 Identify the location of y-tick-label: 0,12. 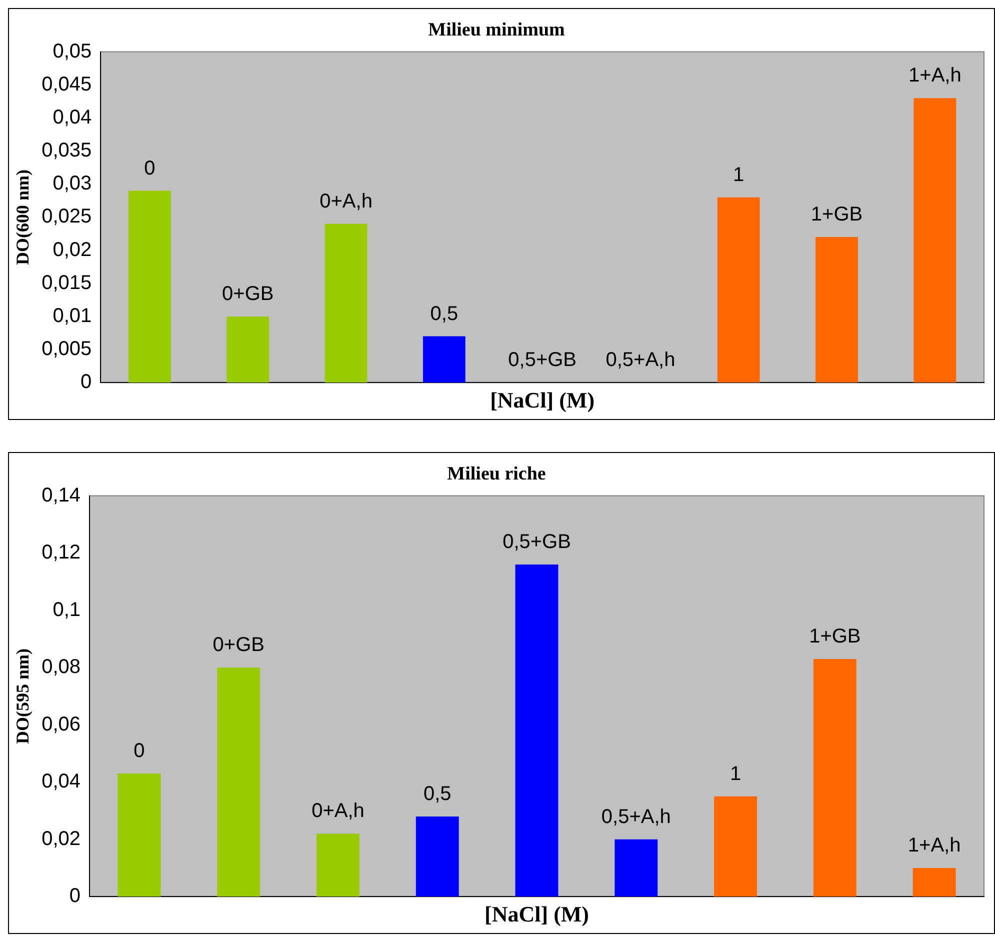
(61, 553).